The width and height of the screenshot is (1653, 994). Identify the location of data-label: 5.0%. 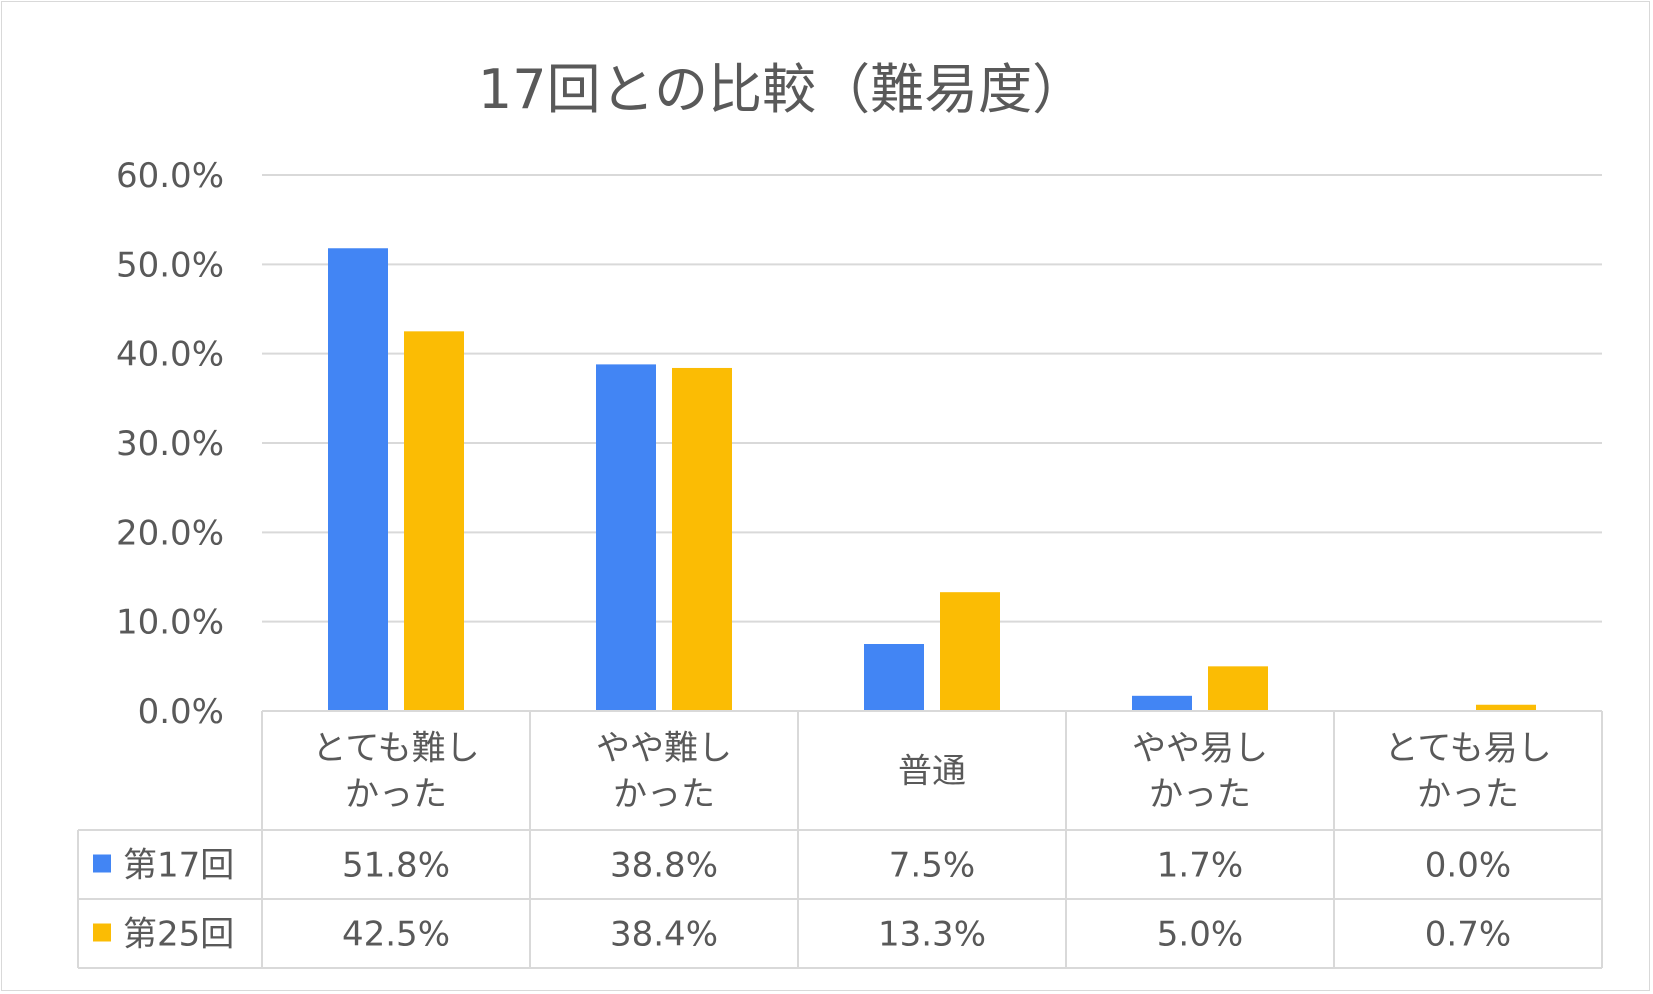
(1200, 935).